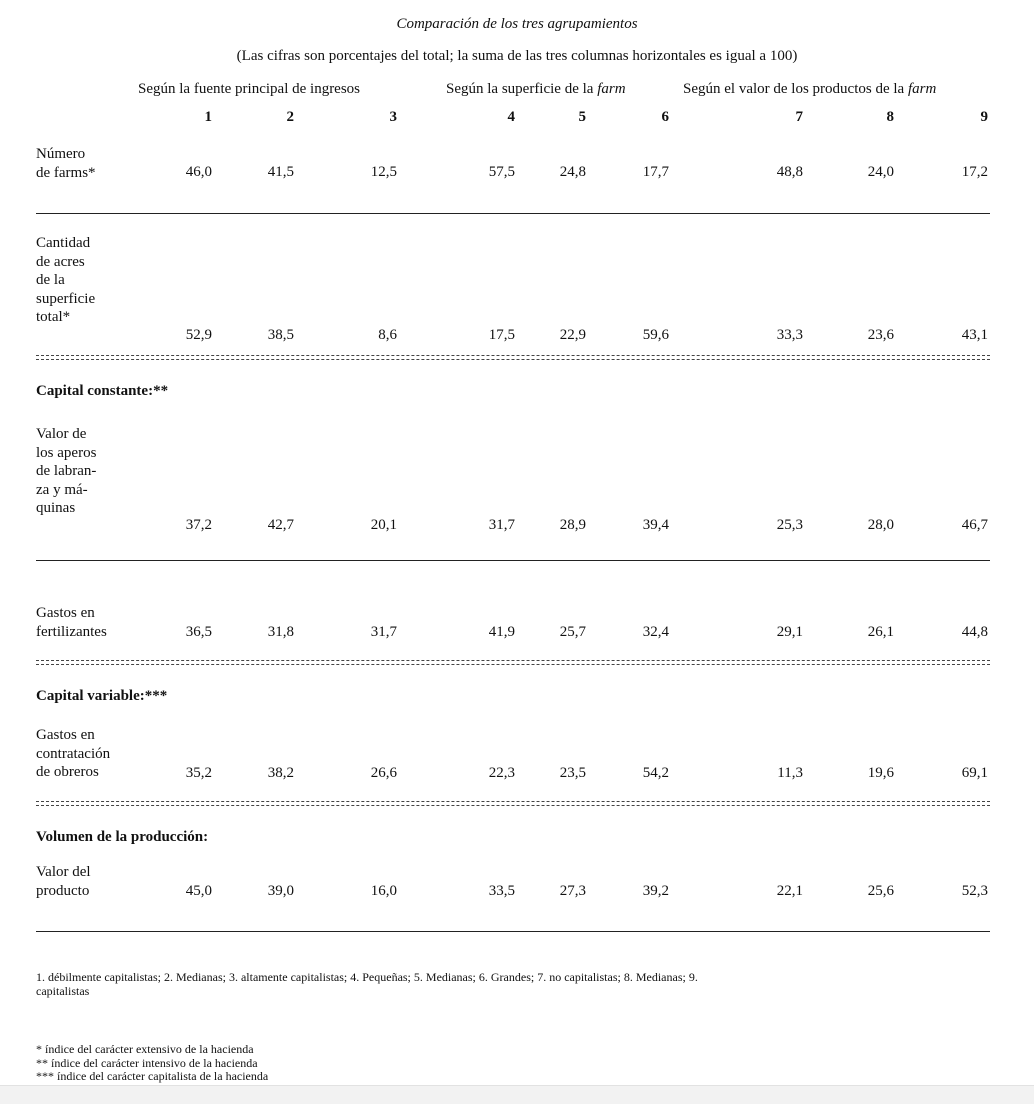 The width and height of the screenshot is (1034, 1104). Describe the element at coordinates (536, 89) in the screenshot. I see `group-header-surface: Según la superficie de la farm` at that location.